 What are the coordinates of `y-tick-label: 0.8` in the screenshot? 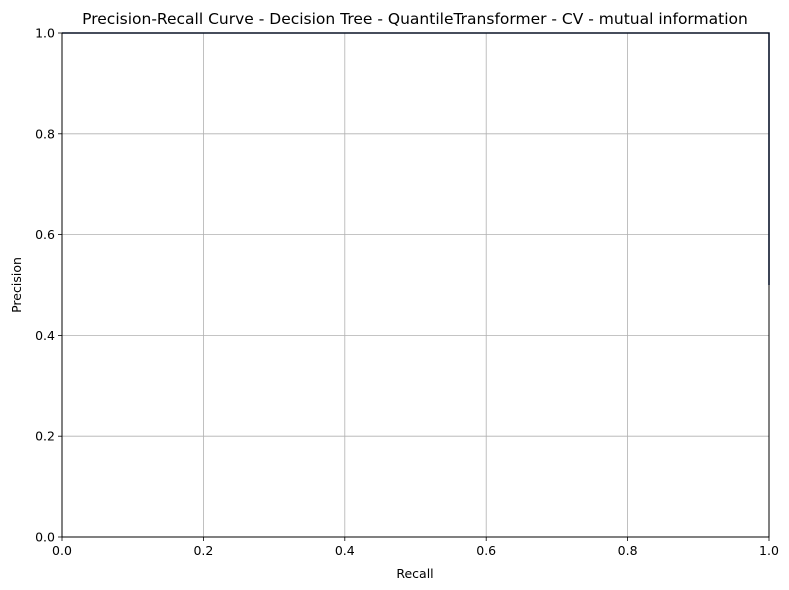 It's located at (45, 133).